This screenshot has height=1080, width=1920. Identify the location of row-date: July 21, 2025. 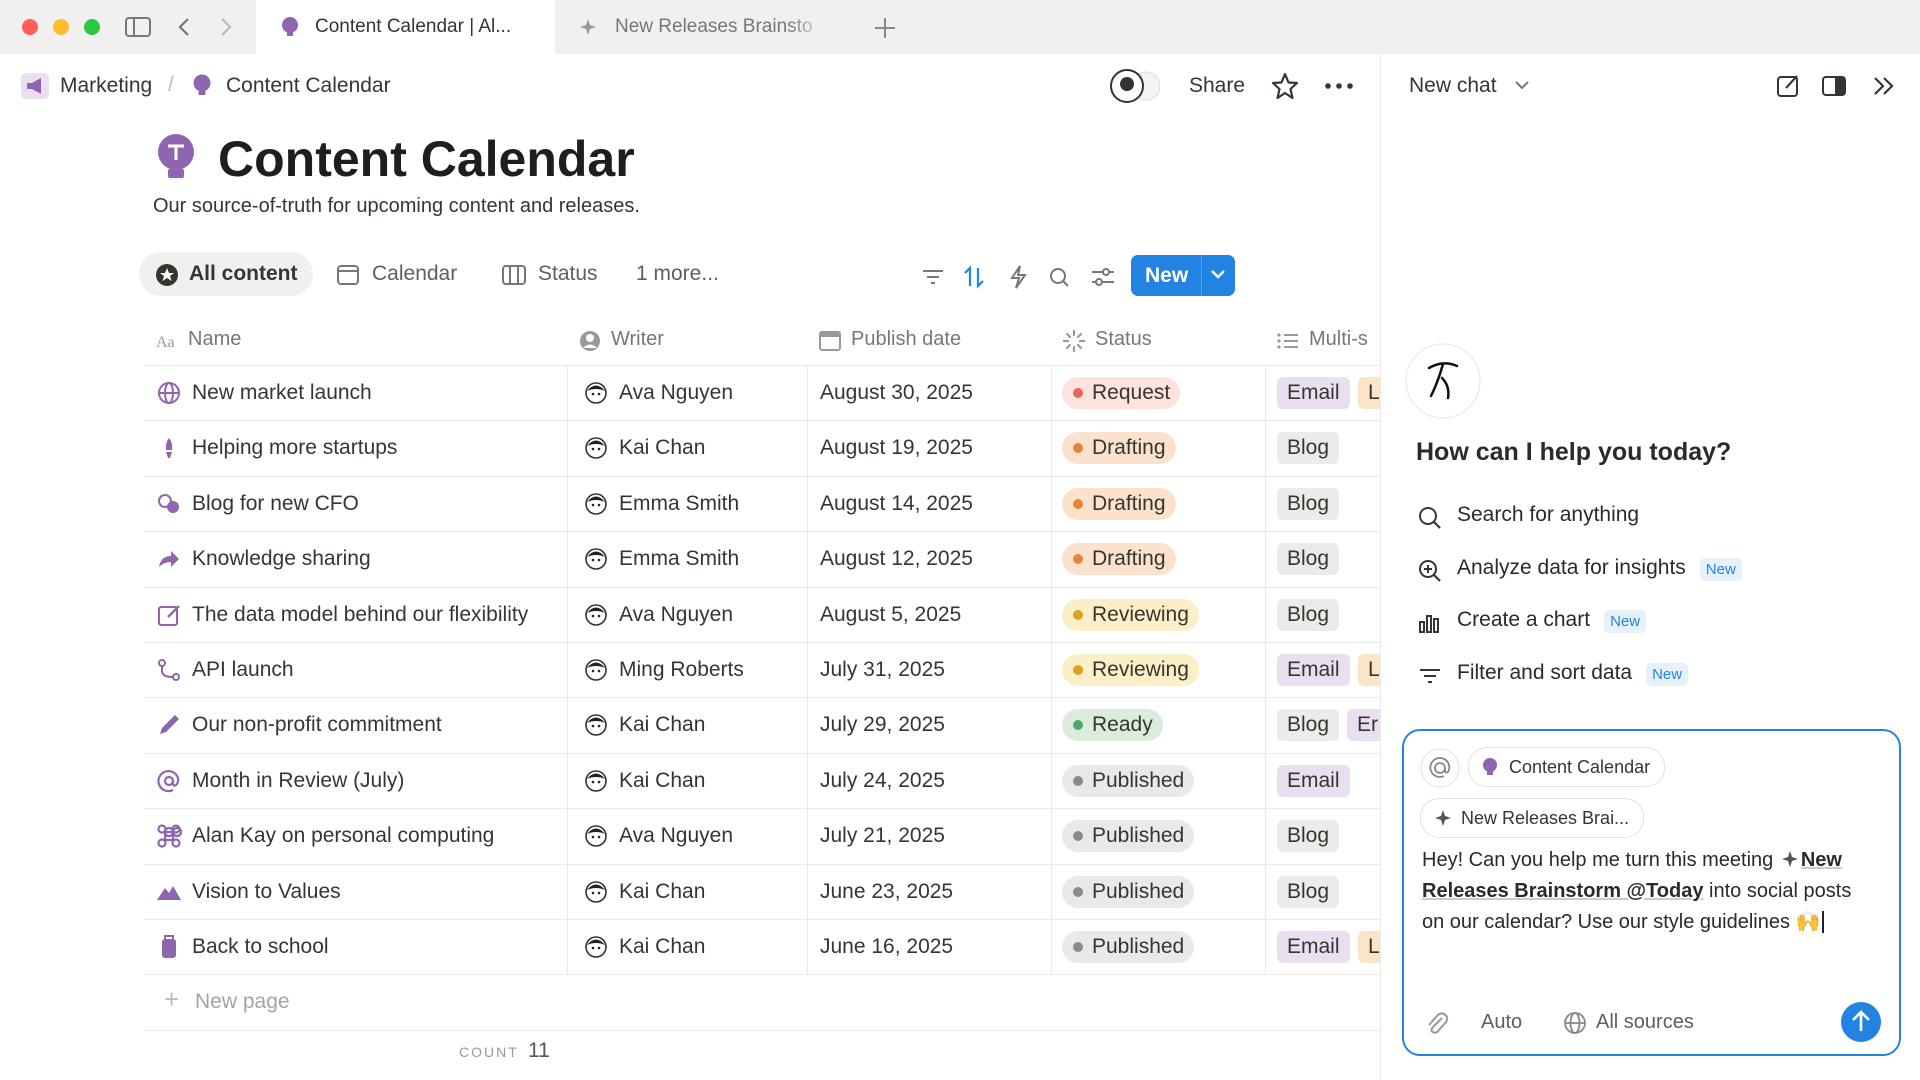
(882, 836).